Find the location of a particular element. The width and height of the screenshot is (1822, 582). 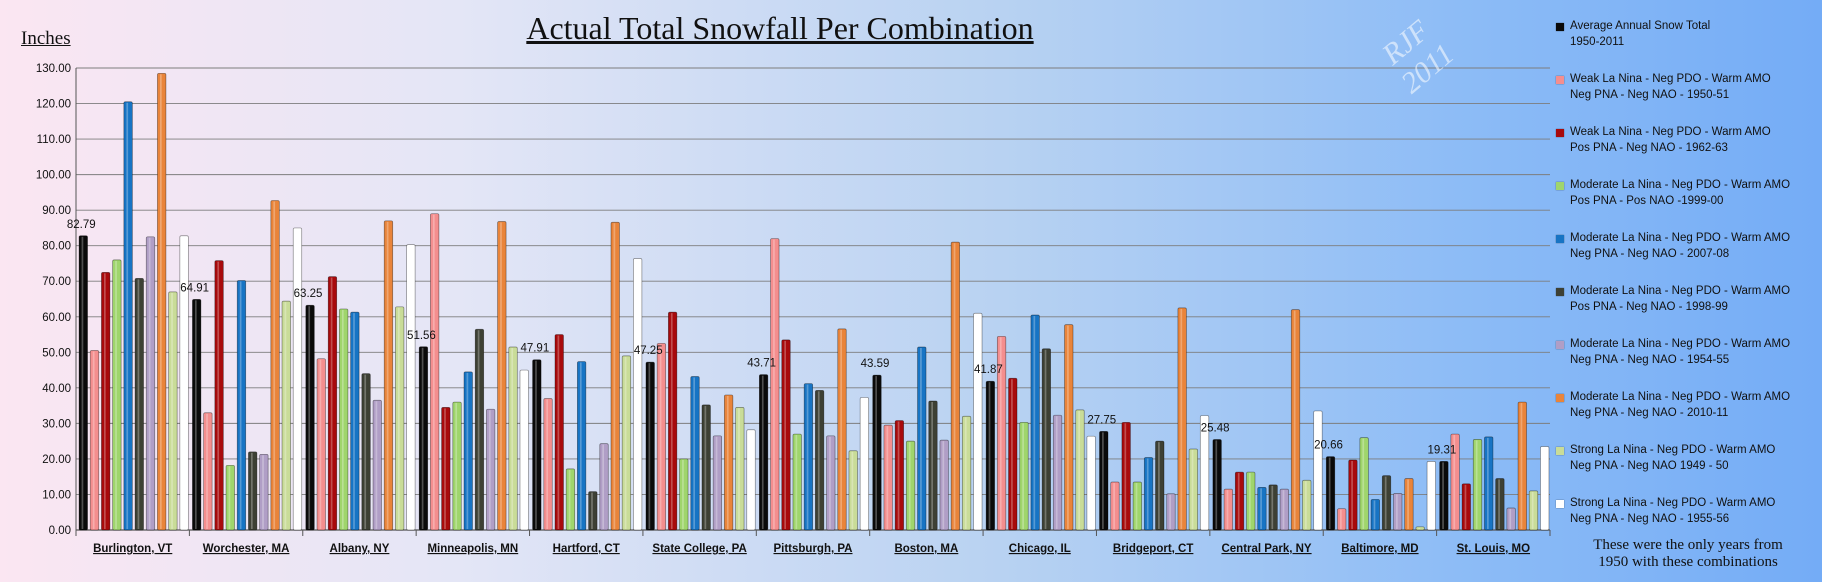

y-tick-label: 130.00 is located at coordinates (53, 69).